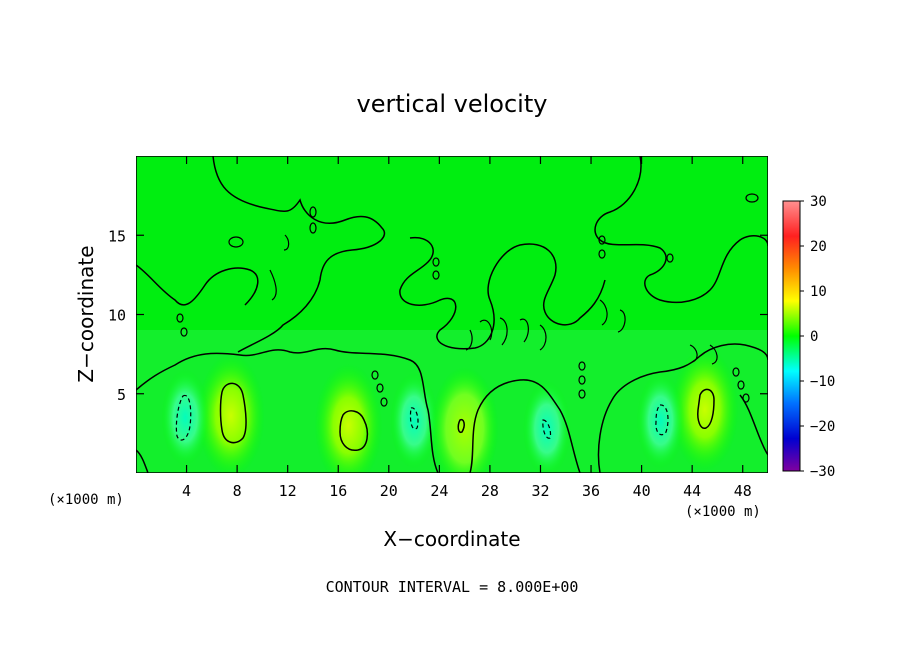  What do you see at coordinates (451, 539) in the screenshot?
I see `x-axis-title: X−coordinate` at bounding box center [451, 539].